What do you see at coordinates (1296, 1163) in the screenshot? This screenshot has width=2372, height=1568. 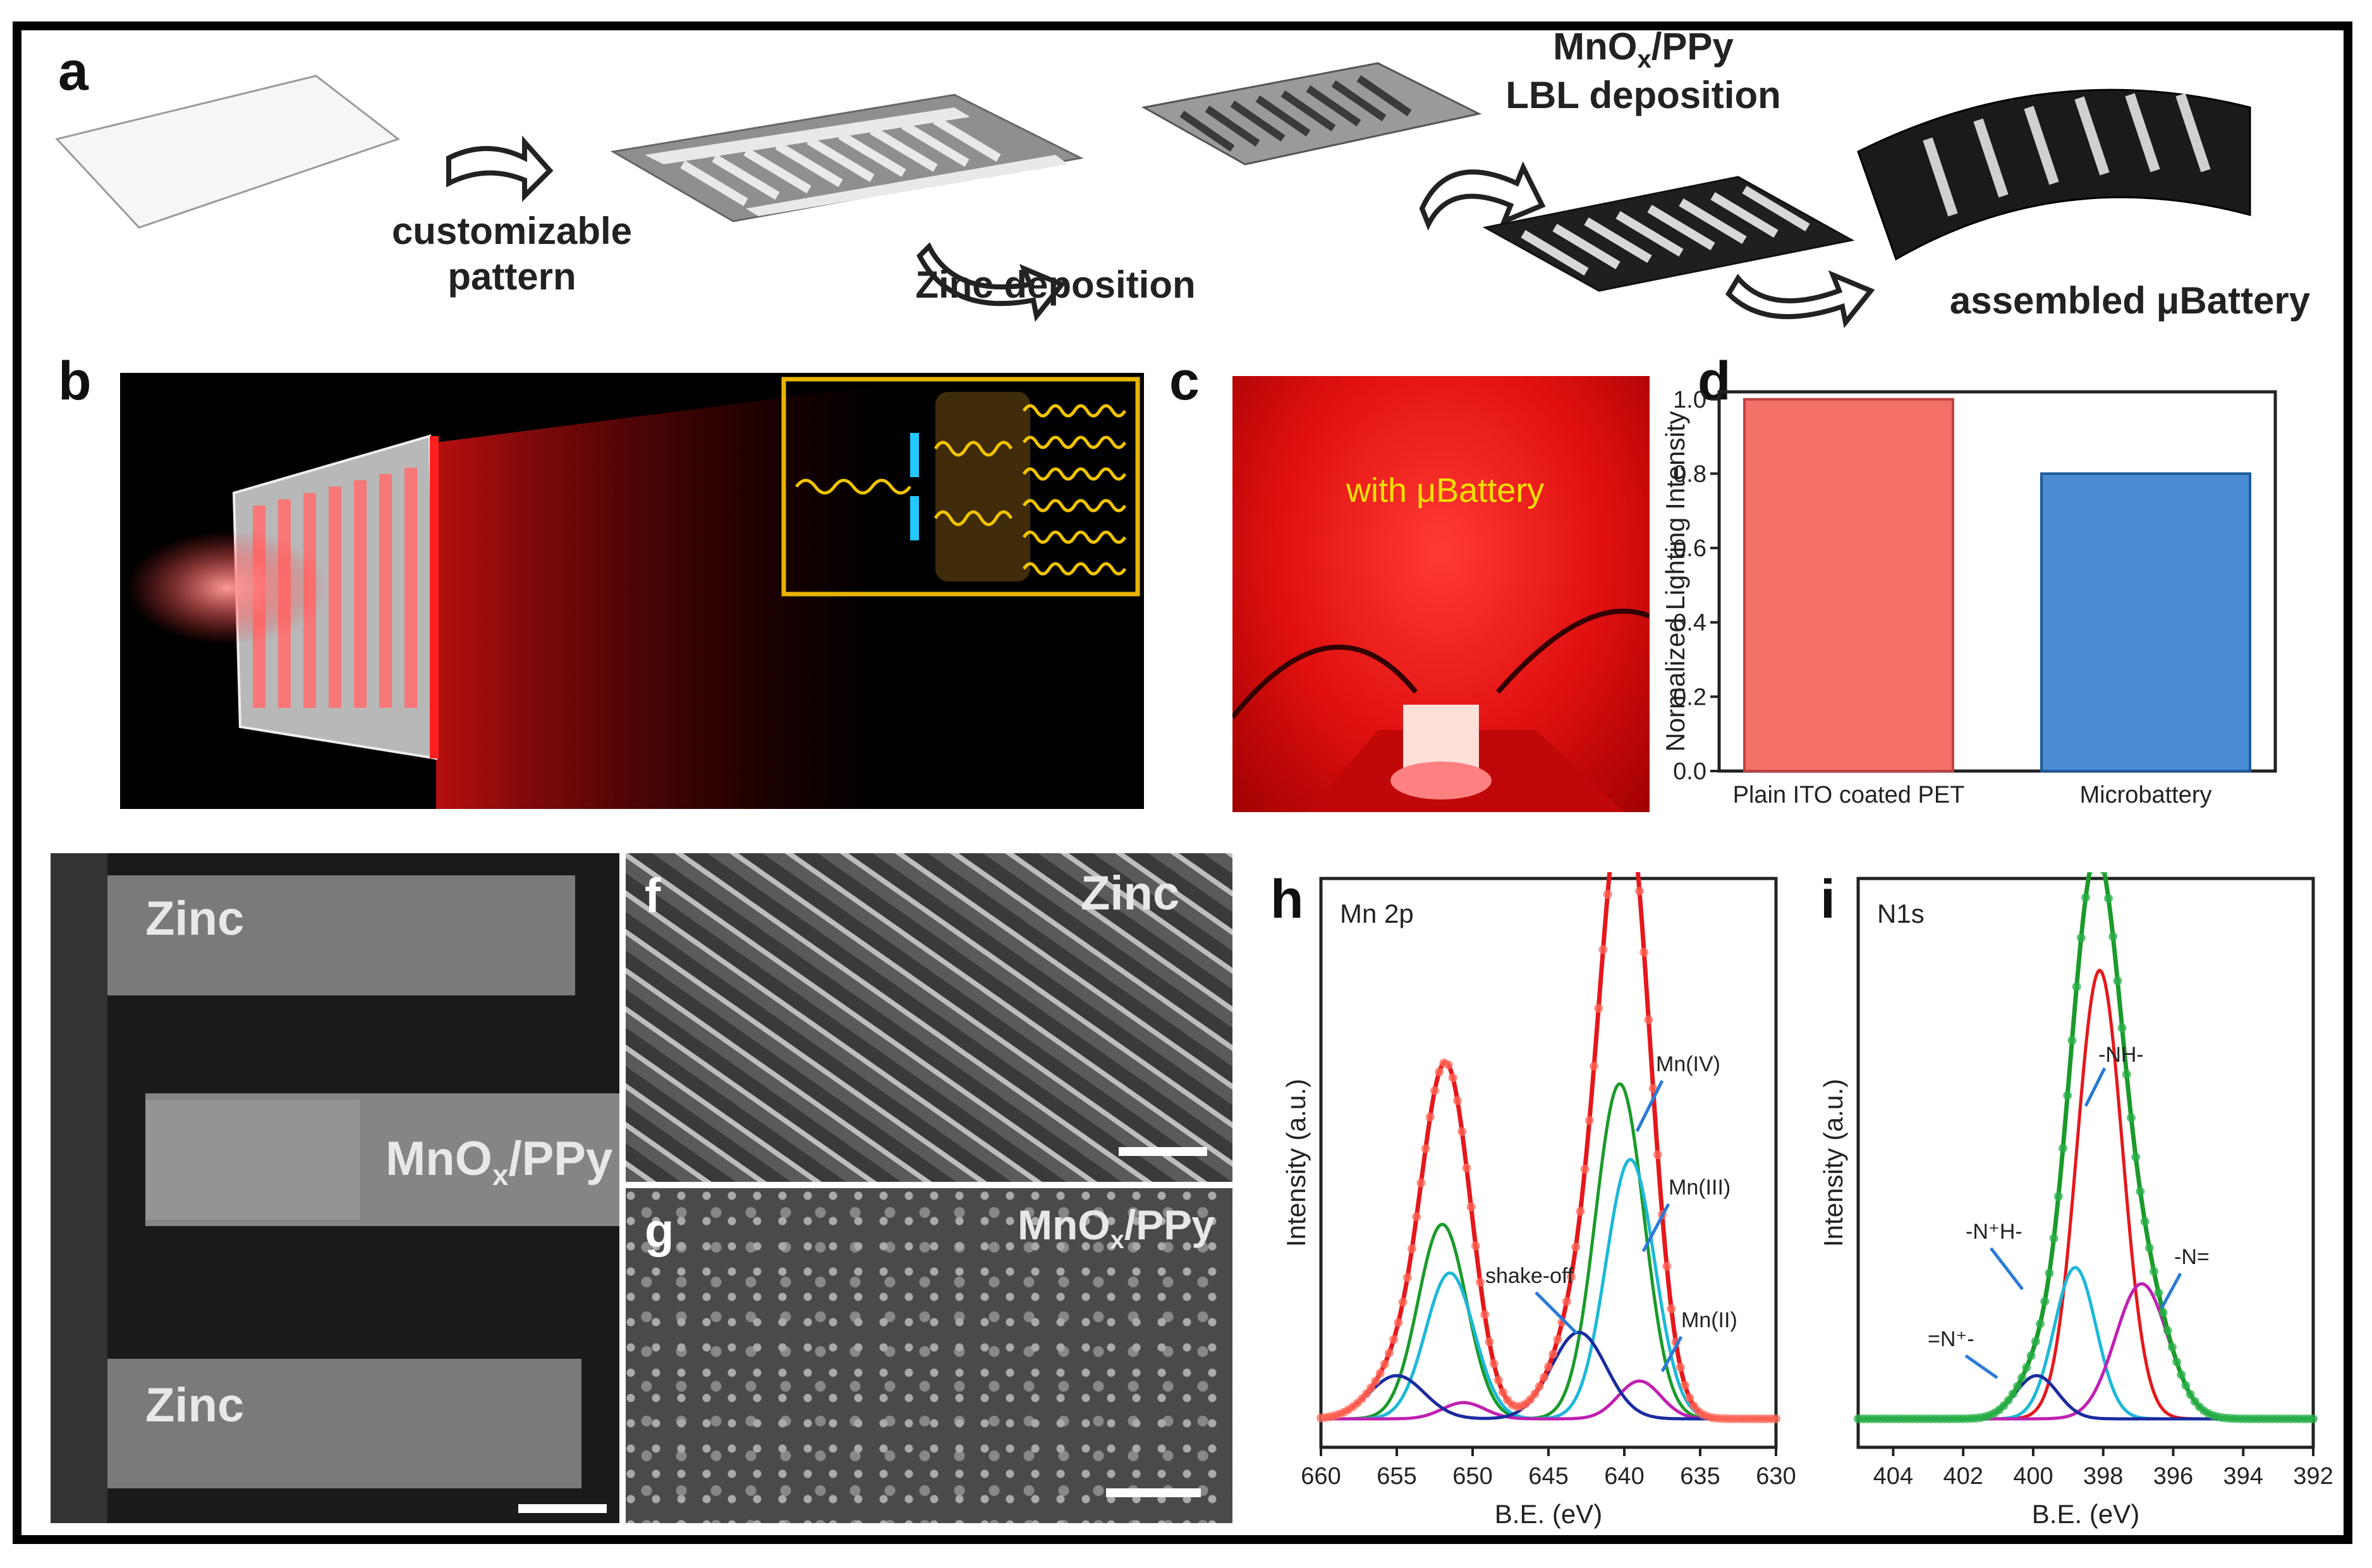 I see `y-axis-label: Intensity (a.u.)` at bounding box center [1296, 1163].